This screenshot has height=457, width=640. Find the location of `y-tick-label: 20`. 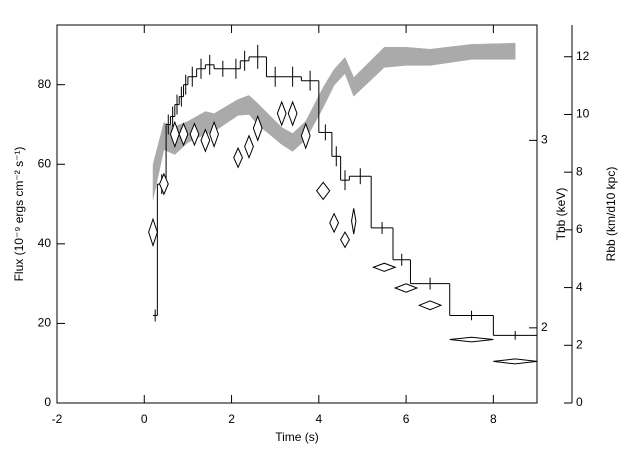

y-tick-label: 20 is located at coordinates (45, 323).